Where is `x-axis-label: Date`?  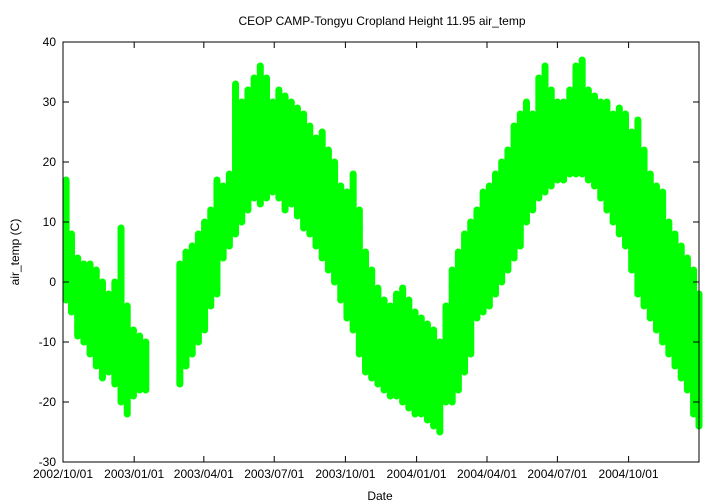 x-axis-label: Date is located at coordinates (380, 496).